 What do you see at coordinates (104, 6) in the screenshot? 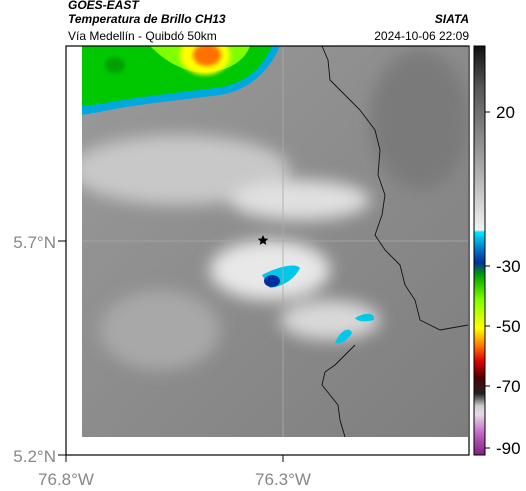
I see `title: GOES-EAST` at bounding box center [104, 6].